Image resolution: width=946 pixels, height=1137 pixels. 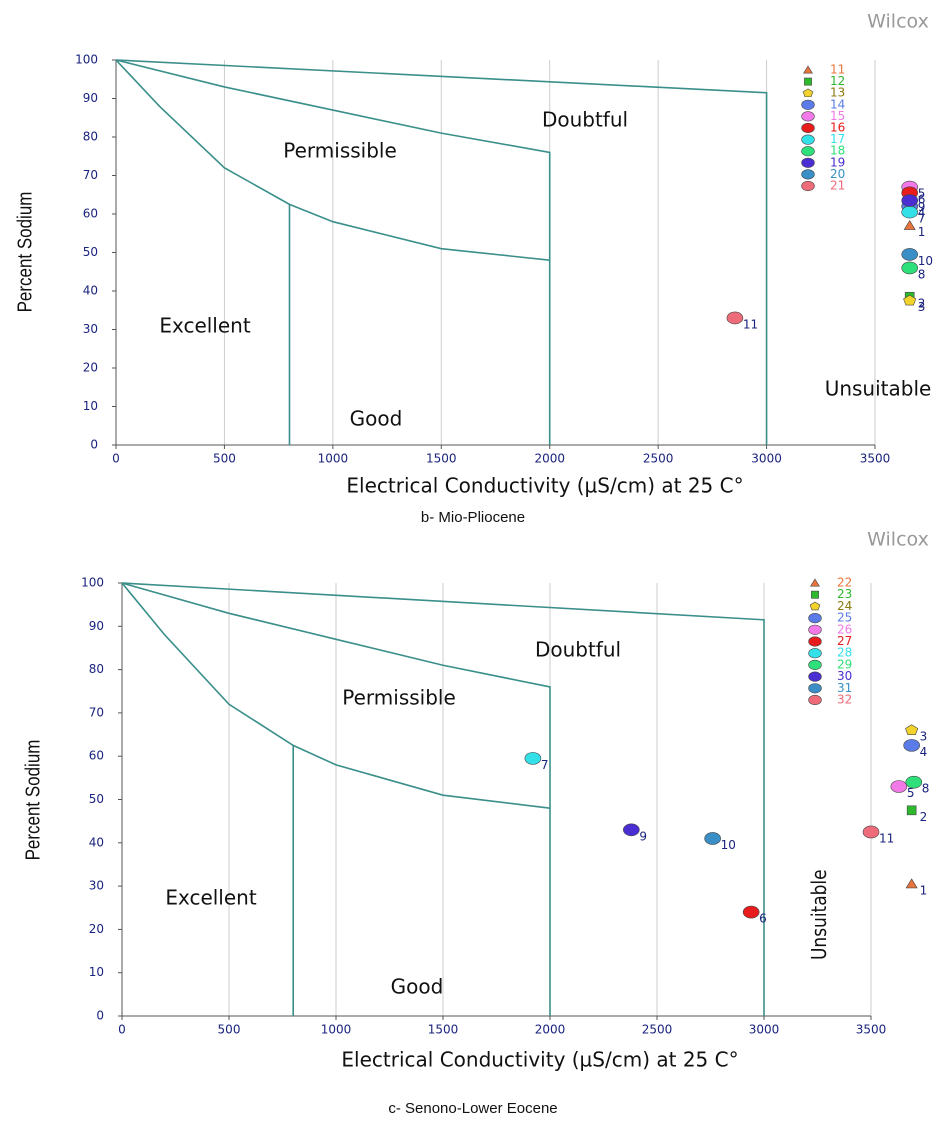 I want to click on legend-label: 30, so click(x=844, y=676).